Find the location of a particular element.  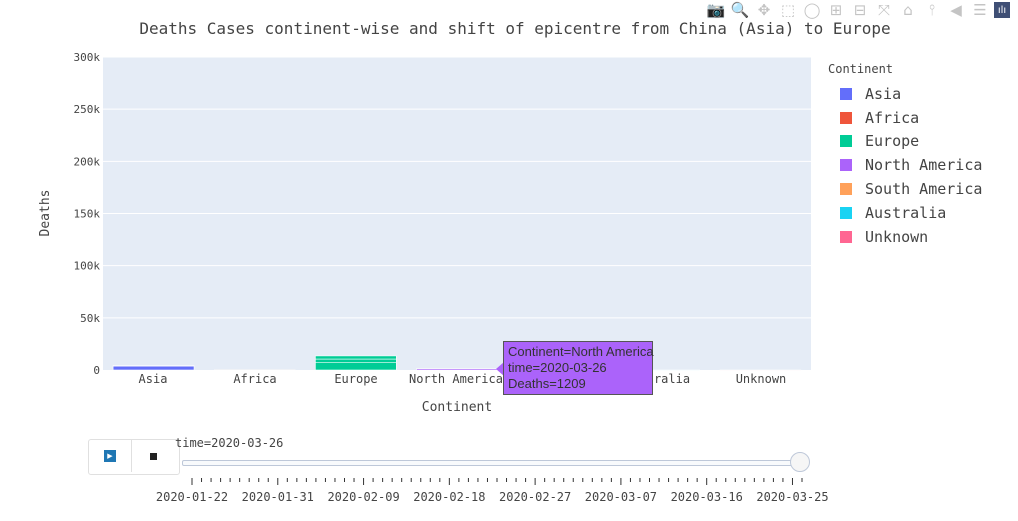

legend-item: Asia is located at coordinates (905, 94).